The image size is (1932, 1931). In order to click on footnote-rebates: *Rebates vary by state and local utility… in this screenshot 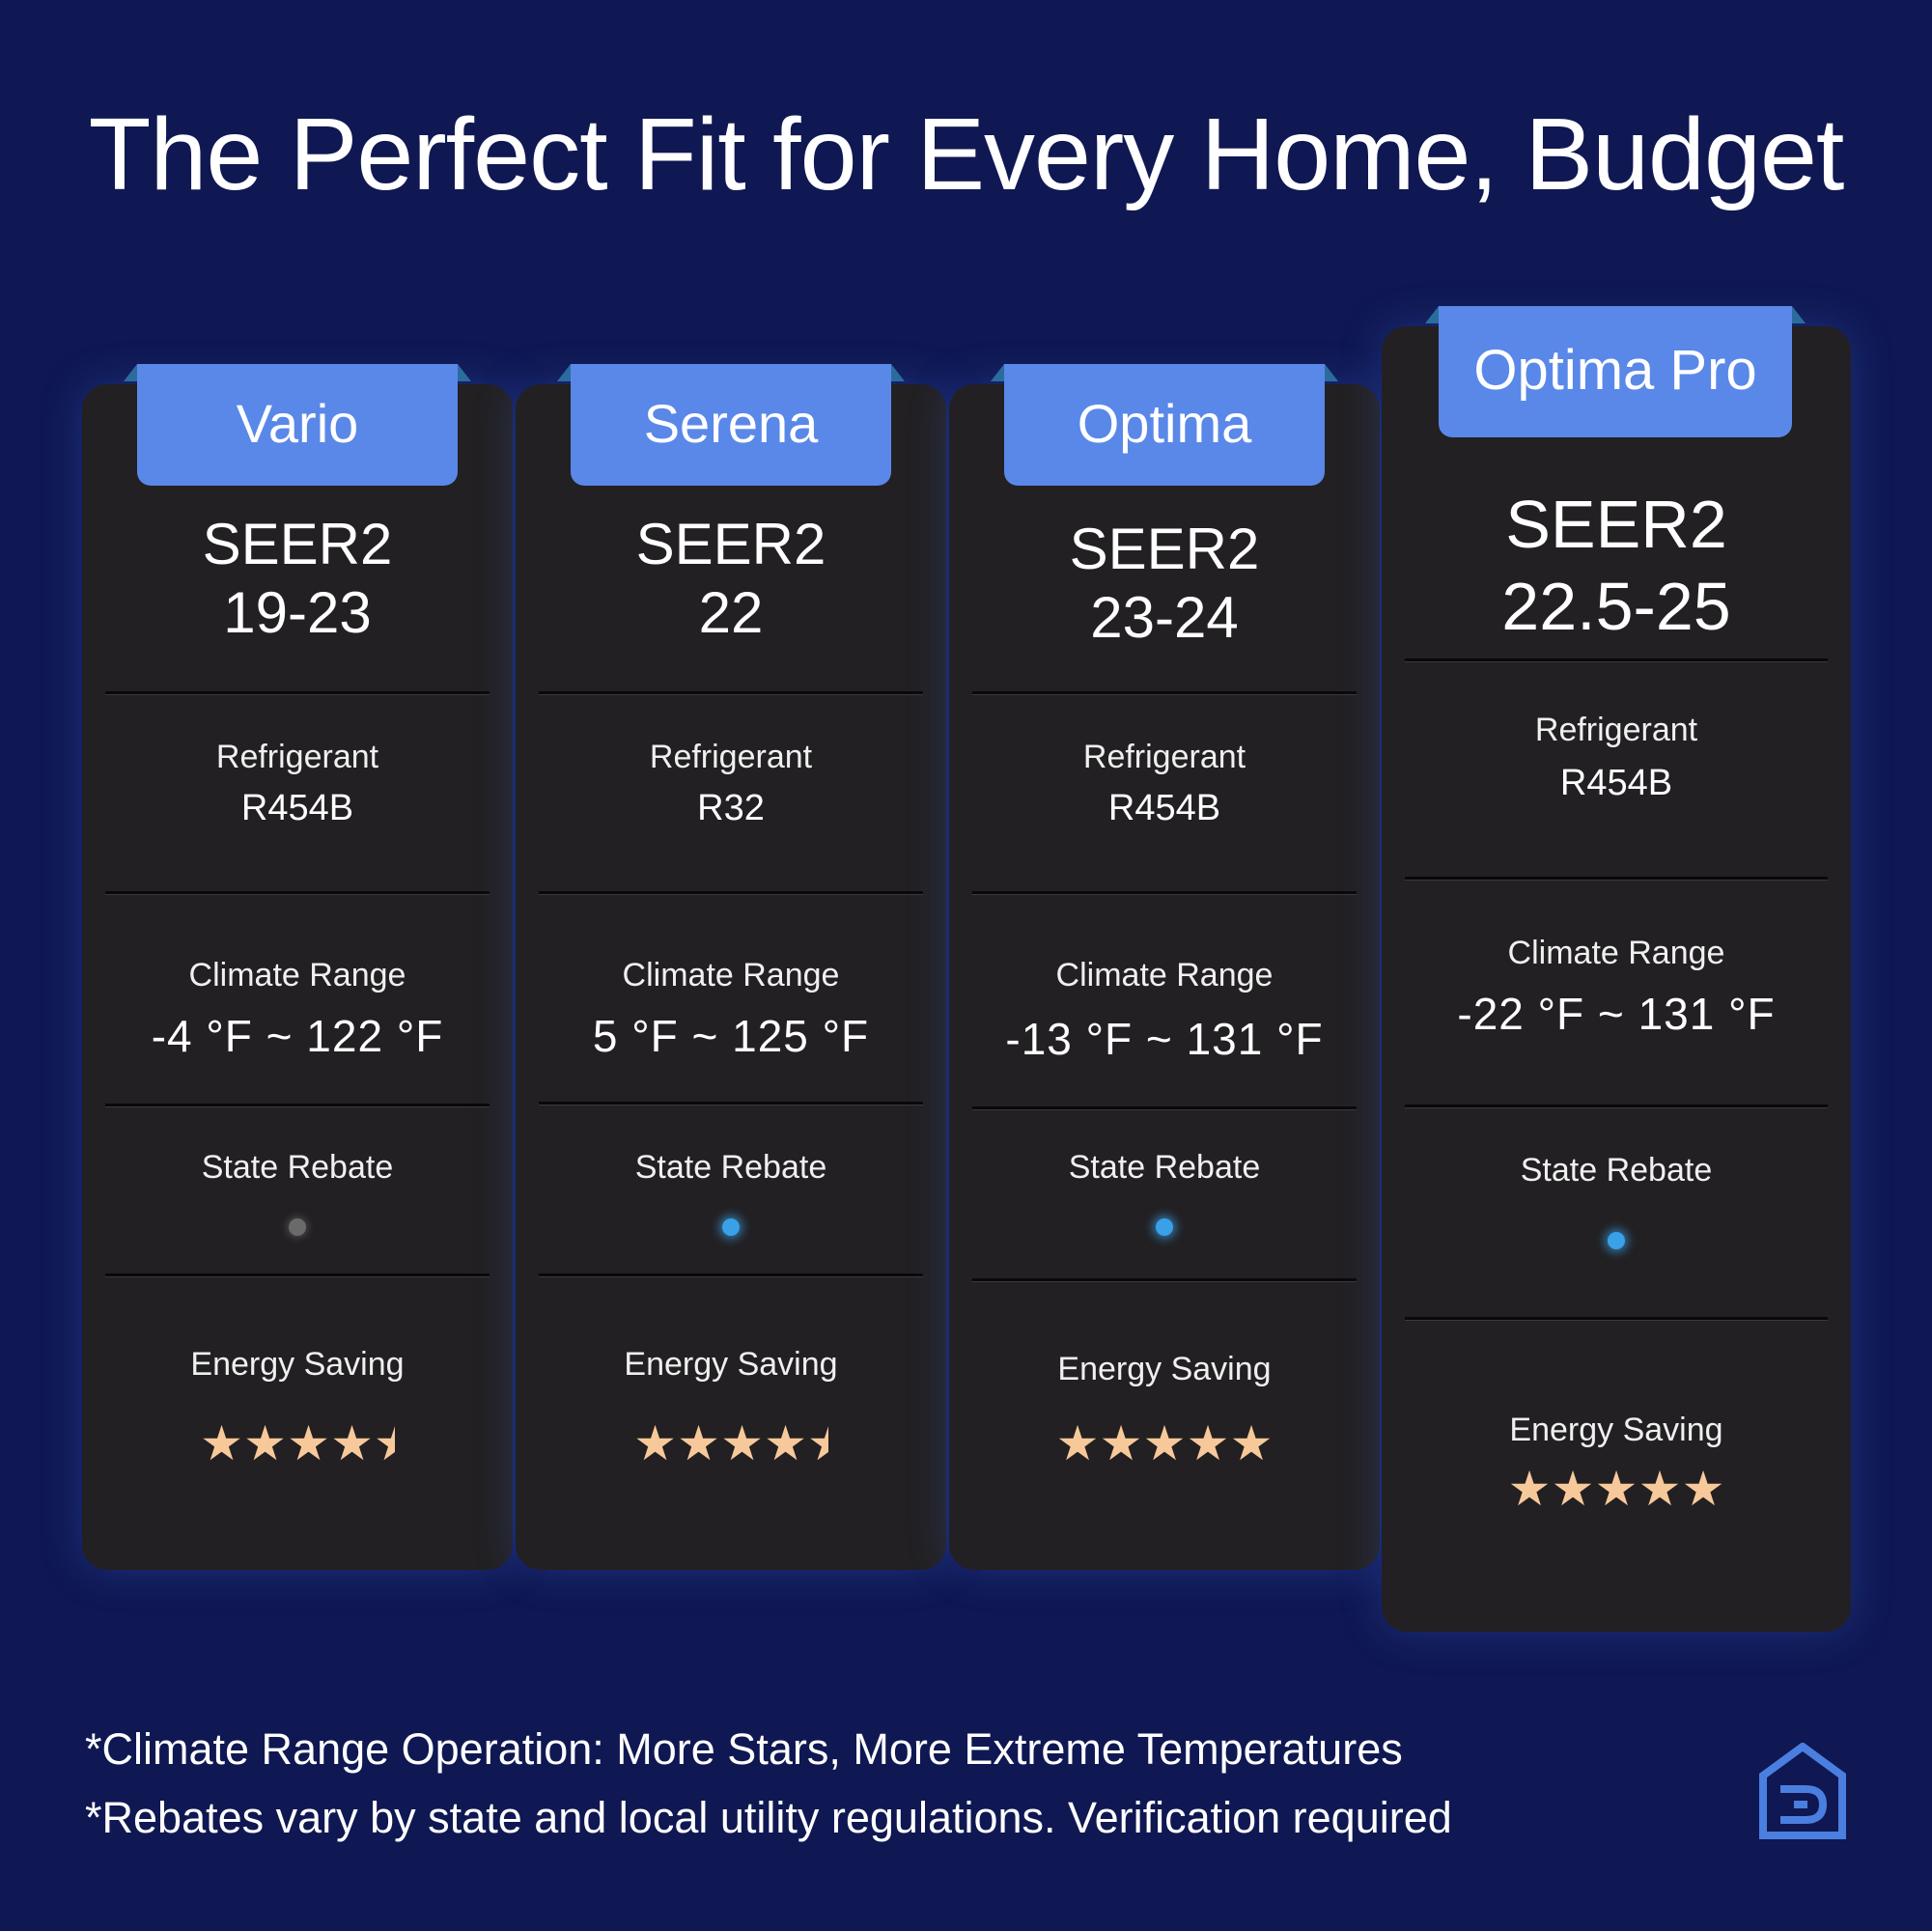, I will do `click(769, 1817)`.